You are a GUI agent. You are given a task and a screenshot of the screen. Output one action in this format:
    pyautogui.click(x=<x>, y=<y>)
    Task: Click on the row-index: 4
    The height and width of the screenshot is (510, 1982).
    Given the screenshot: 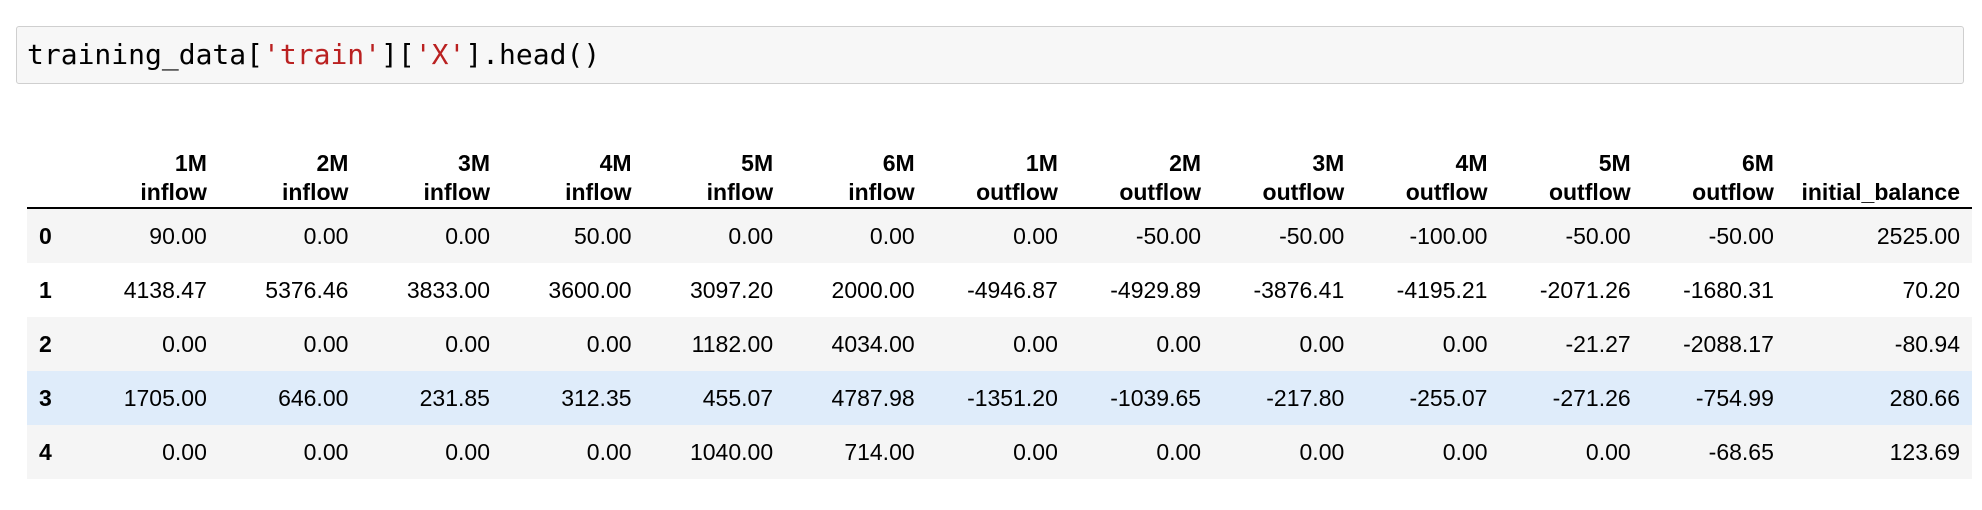 What is the action you would take?
    pyautogui.click(x=45, y=451)
    